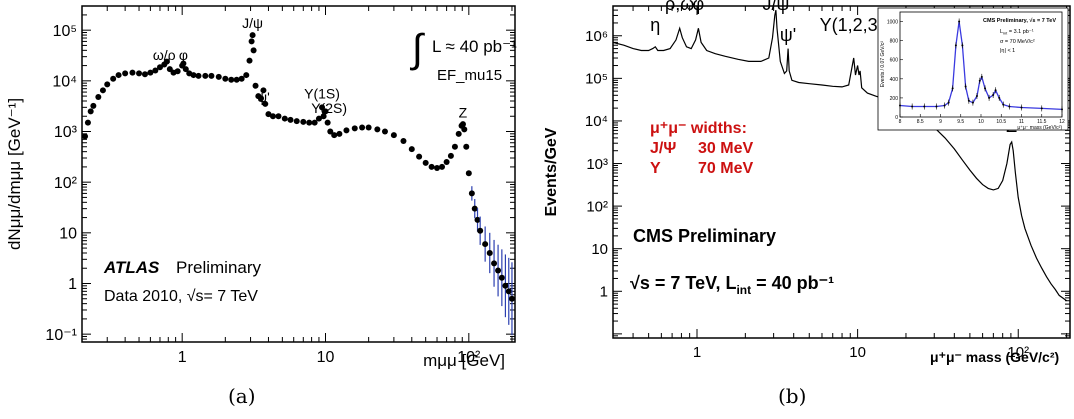 This screenshot has height=419, width=1074. What do you see at coordinates (1005, 33) in the screenshot?
I see `inset-lumi-sub: int` at bounding box center [1005, 33].